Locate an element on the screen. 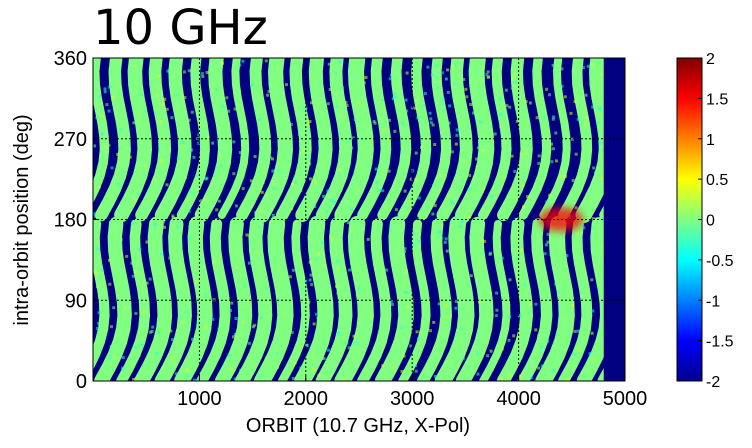  colorbar-tick-label: 2 is located at coordinates (710, 59).